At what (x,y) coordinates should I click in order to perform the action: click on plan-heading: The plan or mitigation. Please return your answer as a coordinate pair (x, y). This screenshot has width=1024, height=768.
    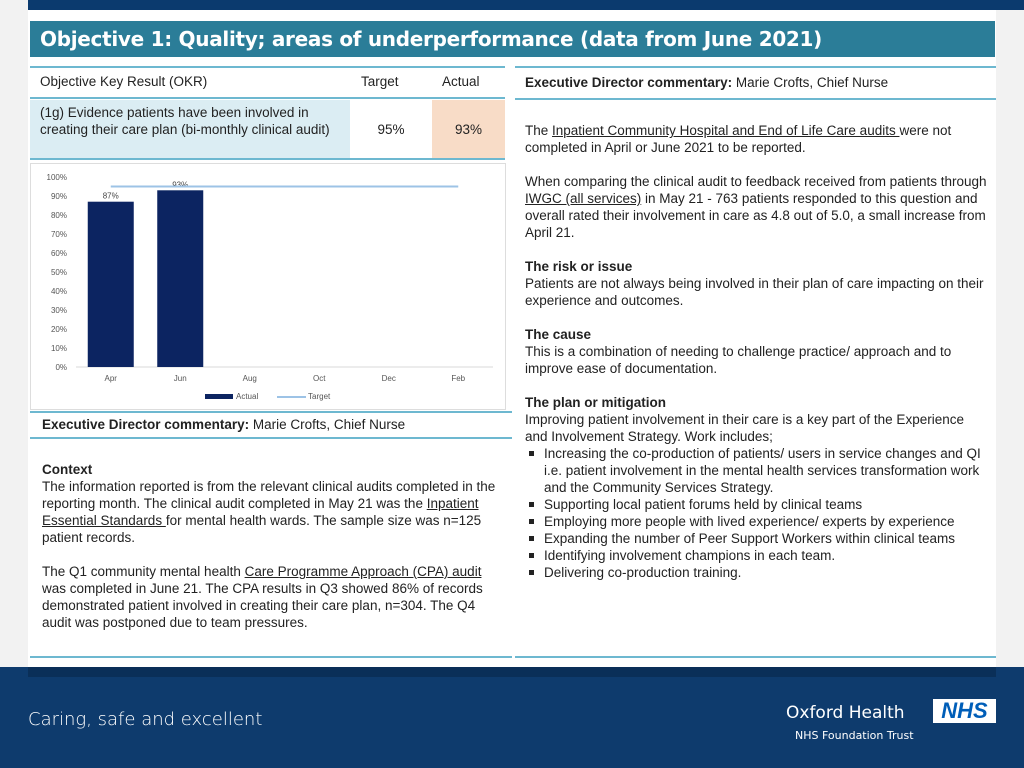
    Looking at the image, I should click on (595, 402).